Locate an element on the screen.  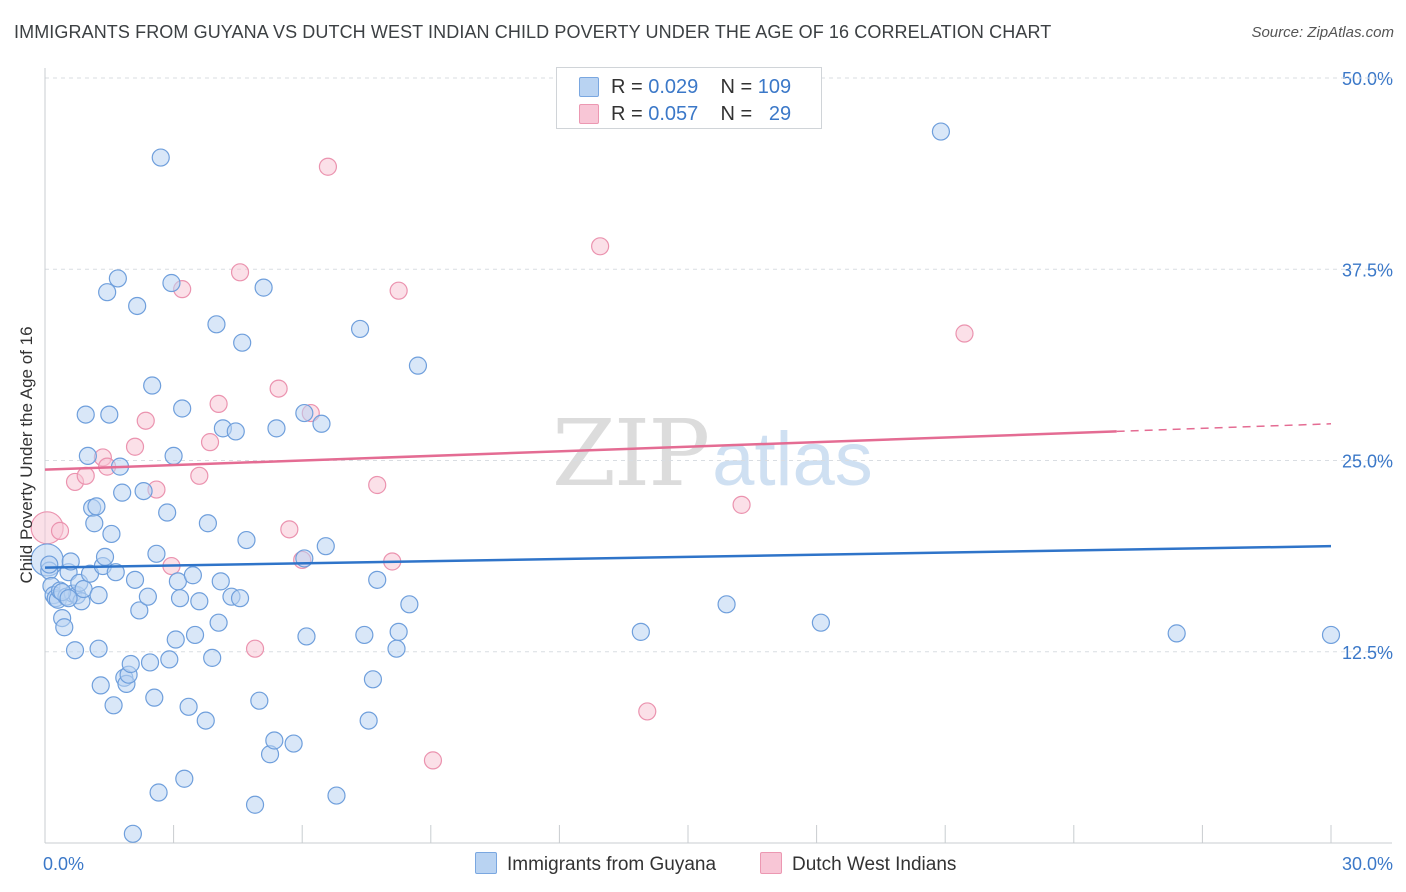
x-tick-label: 0.0% is located at coordinates (63, 864).